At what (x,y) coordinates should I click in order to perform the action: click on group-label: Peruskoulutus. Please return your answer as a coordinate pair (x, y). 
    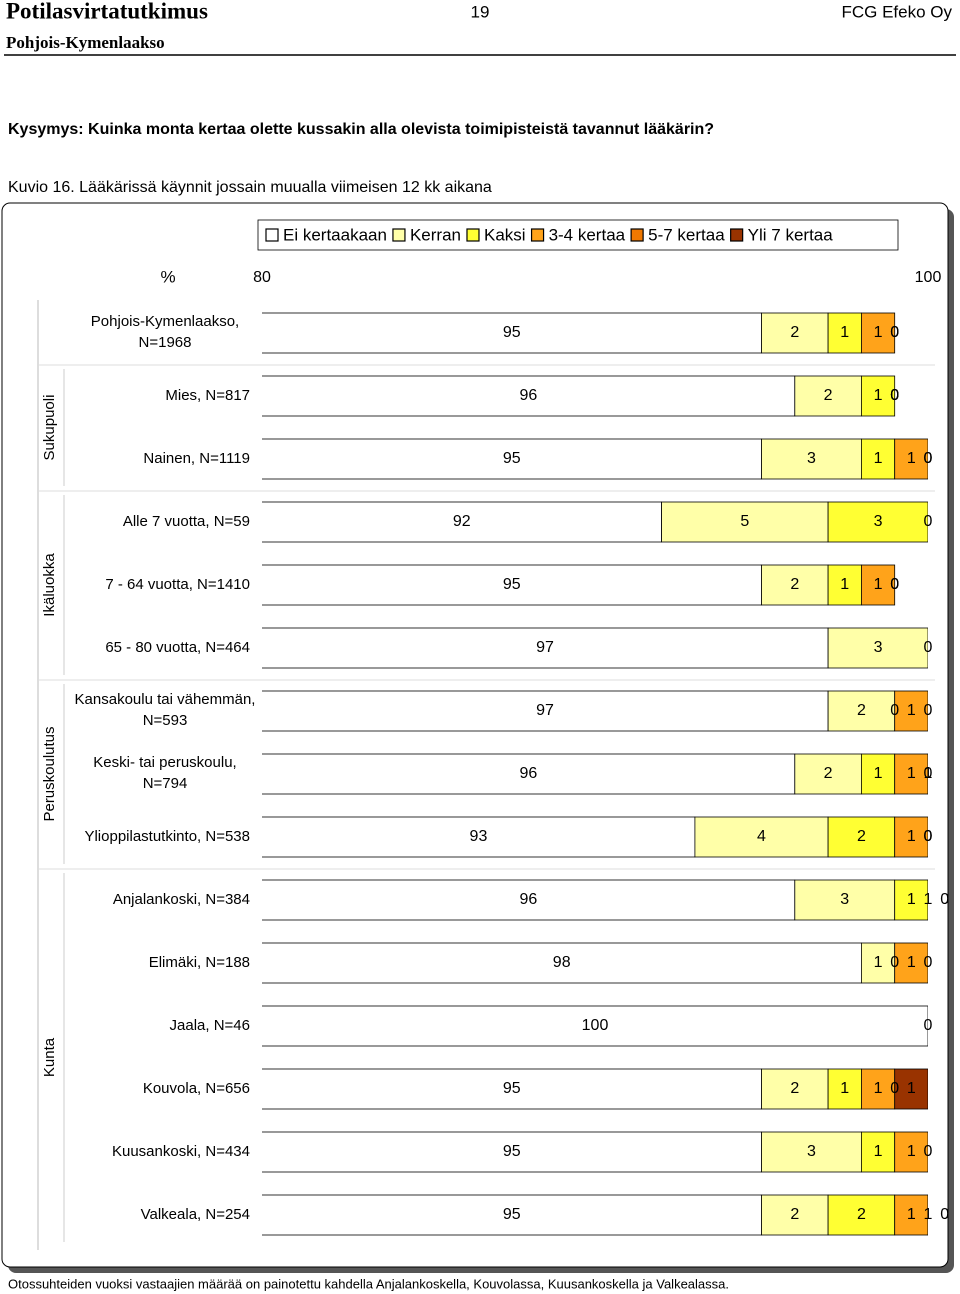
    Looking at the image, I should click on (49, 773).